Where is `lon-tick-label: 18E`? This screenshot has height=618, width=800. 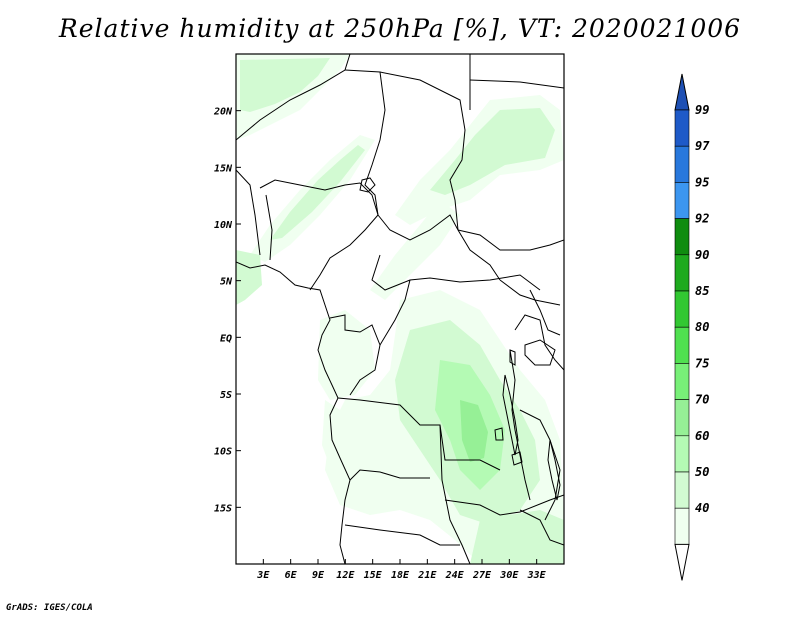
lon-tick-label: 18E is located at coordinates (400, 575).